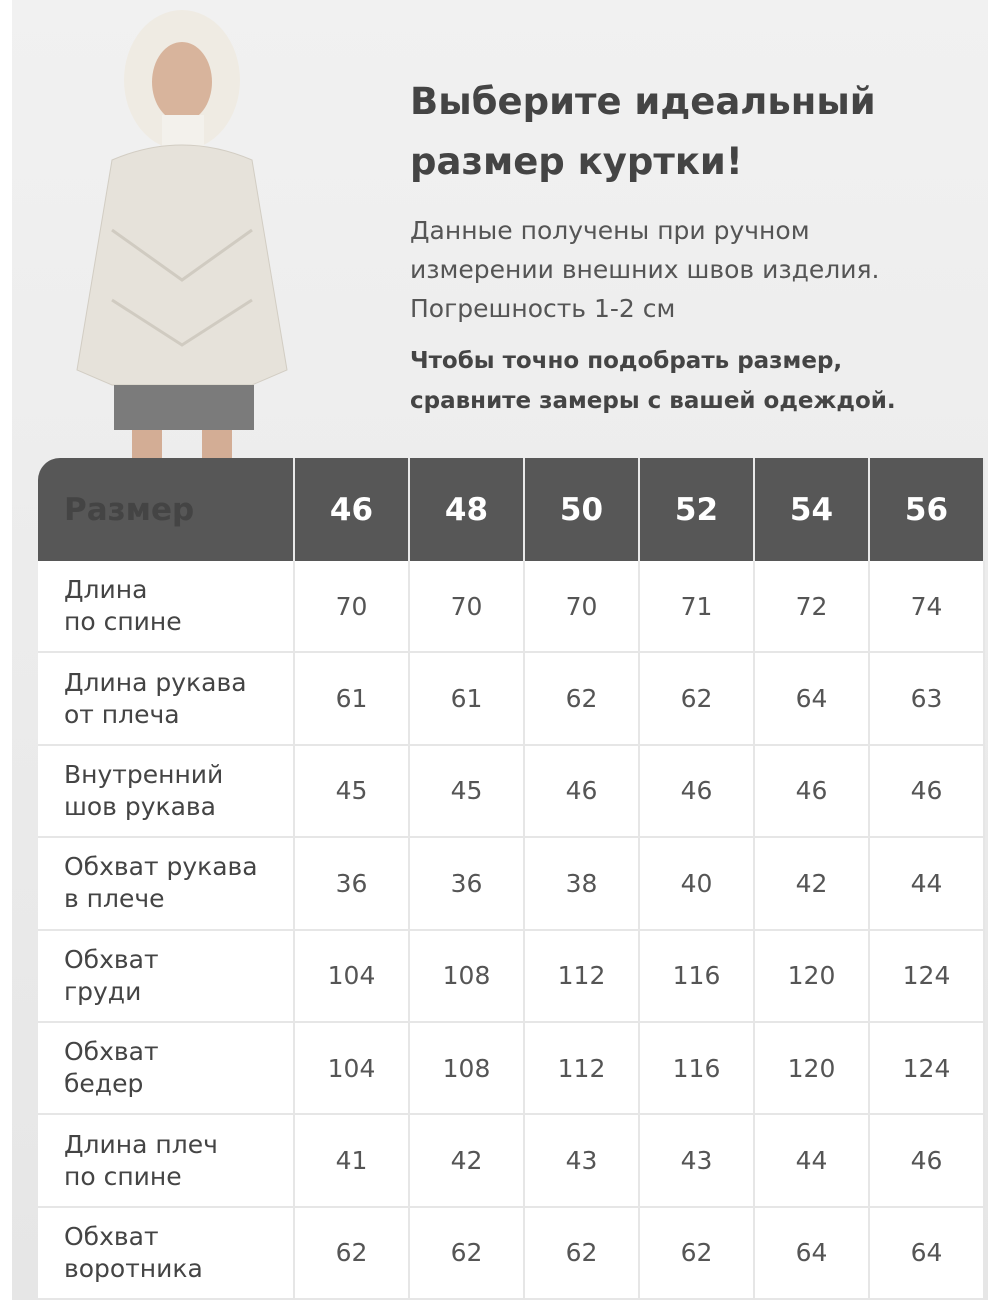 The width and height of the screenshot is (1000, 1300). Describe the element at coordinates (182, 82) in the screenshot. I see `face` at that location.